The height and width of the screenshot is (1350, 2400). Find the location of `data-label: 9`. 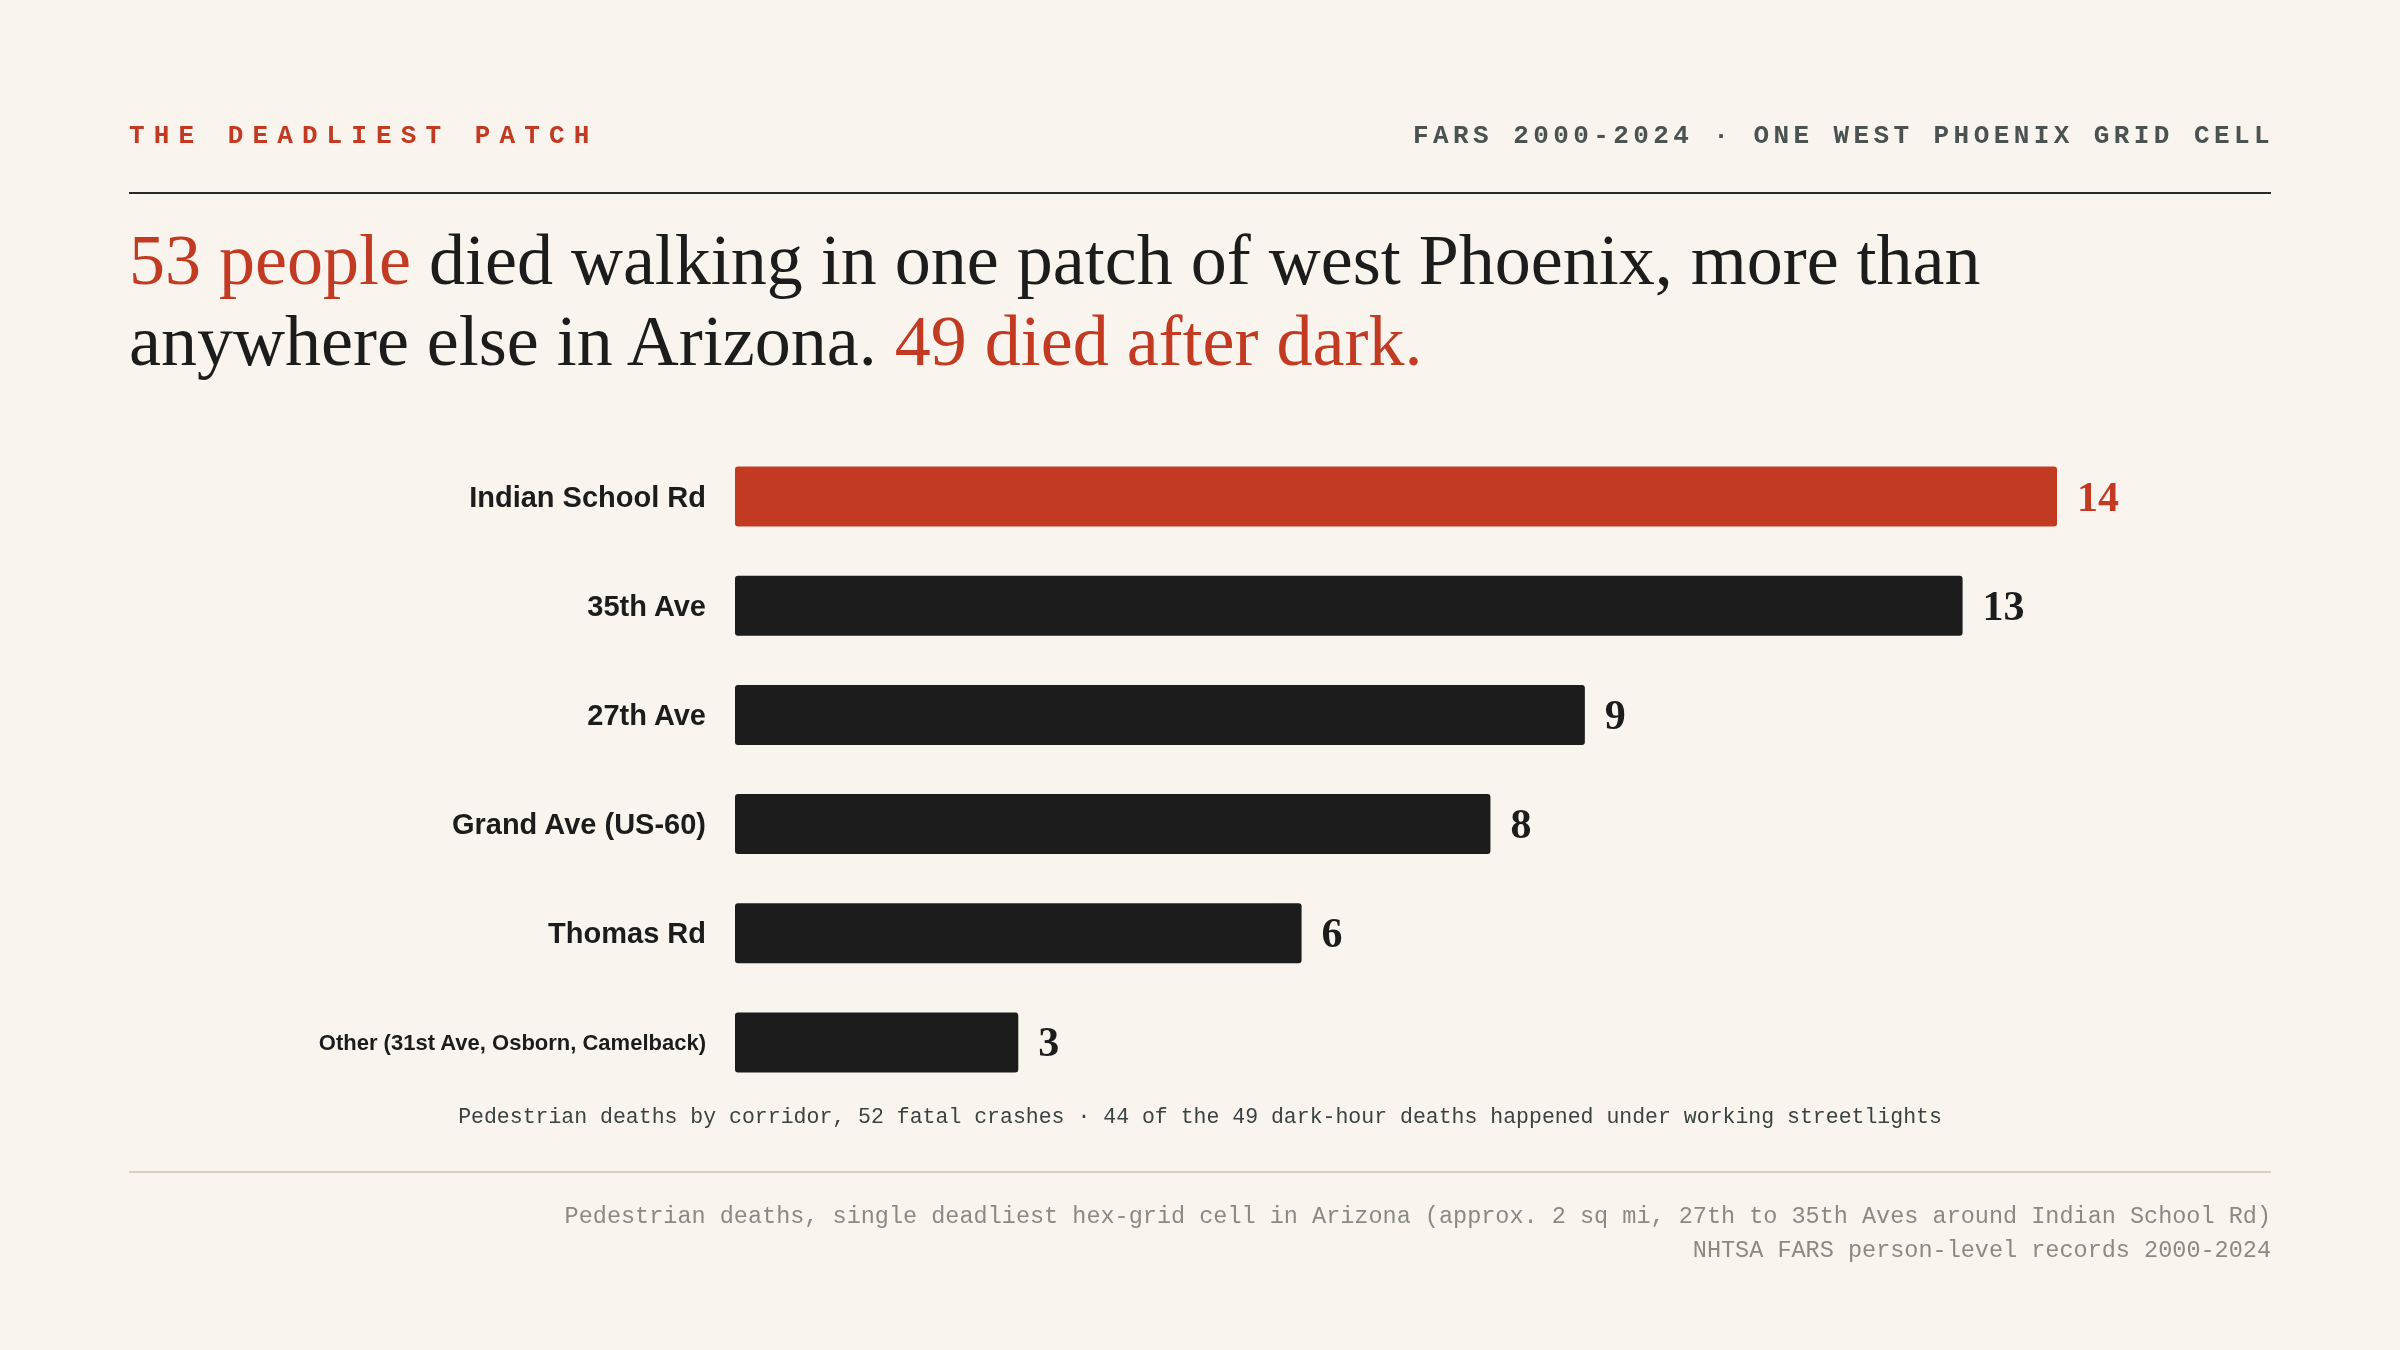

data-label: 9 is located at coordinates (1615, 714).